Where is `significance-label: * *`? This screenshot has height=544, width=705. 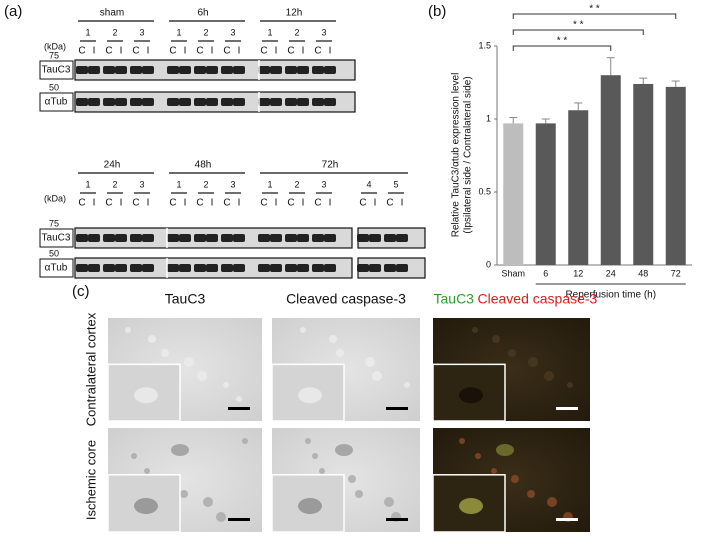 significance-label: * * is located at coordinates (562, 41).